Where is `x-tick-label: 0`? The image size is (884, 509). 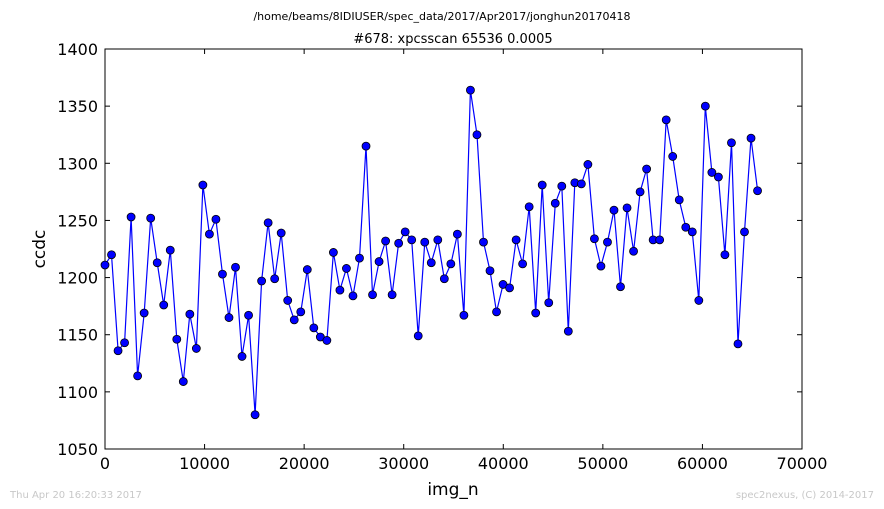 x-tick-label: 0 is located at coordinates (105, 463).